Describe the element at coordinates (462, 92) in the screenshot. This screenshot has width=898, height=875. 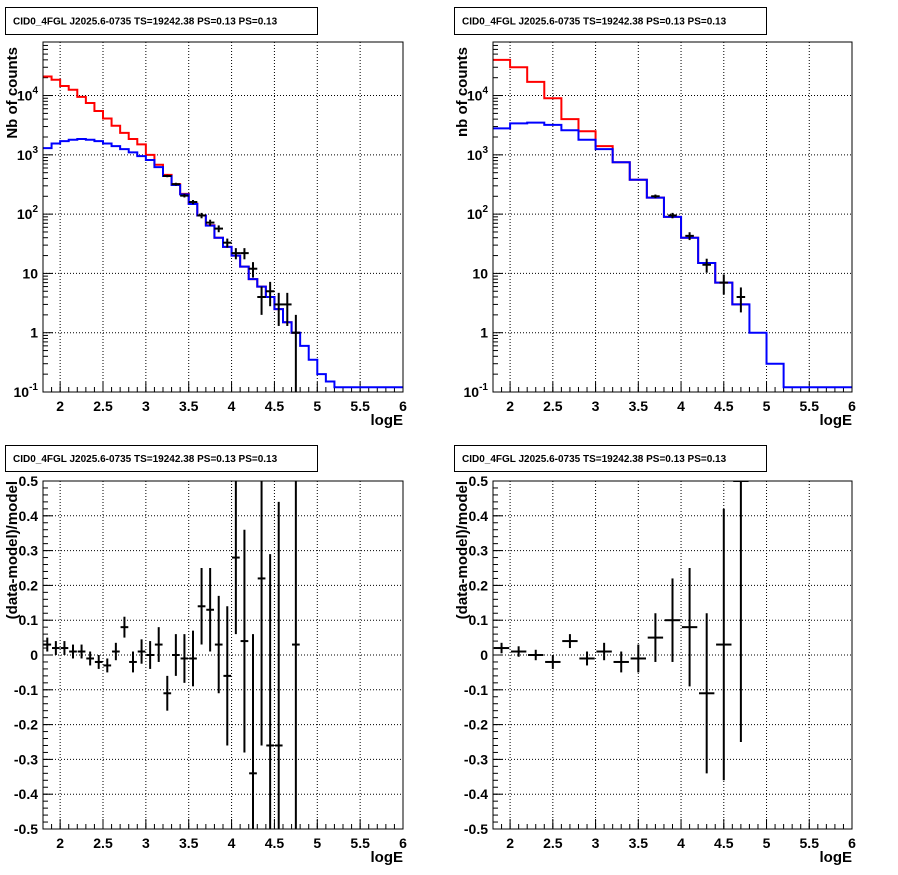
I see `y-axis-title: nb of counts` at that location.